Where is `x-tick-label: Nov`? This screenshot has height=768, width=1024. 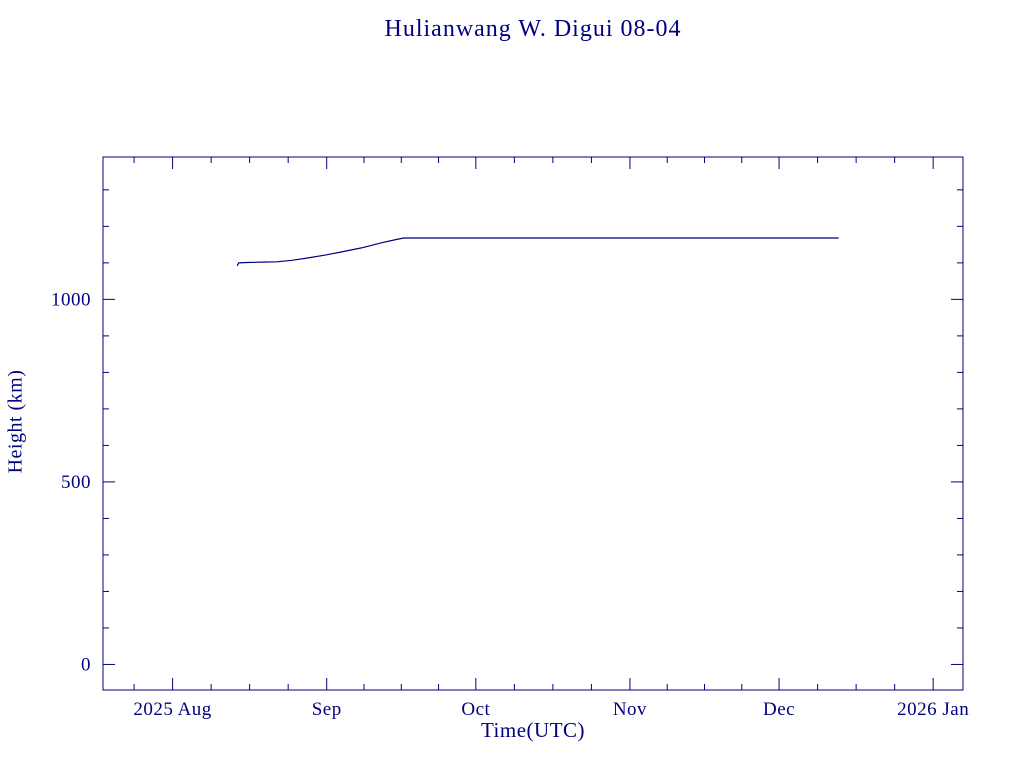
x-tick-label: Nov is located at coordinates (630, 709).